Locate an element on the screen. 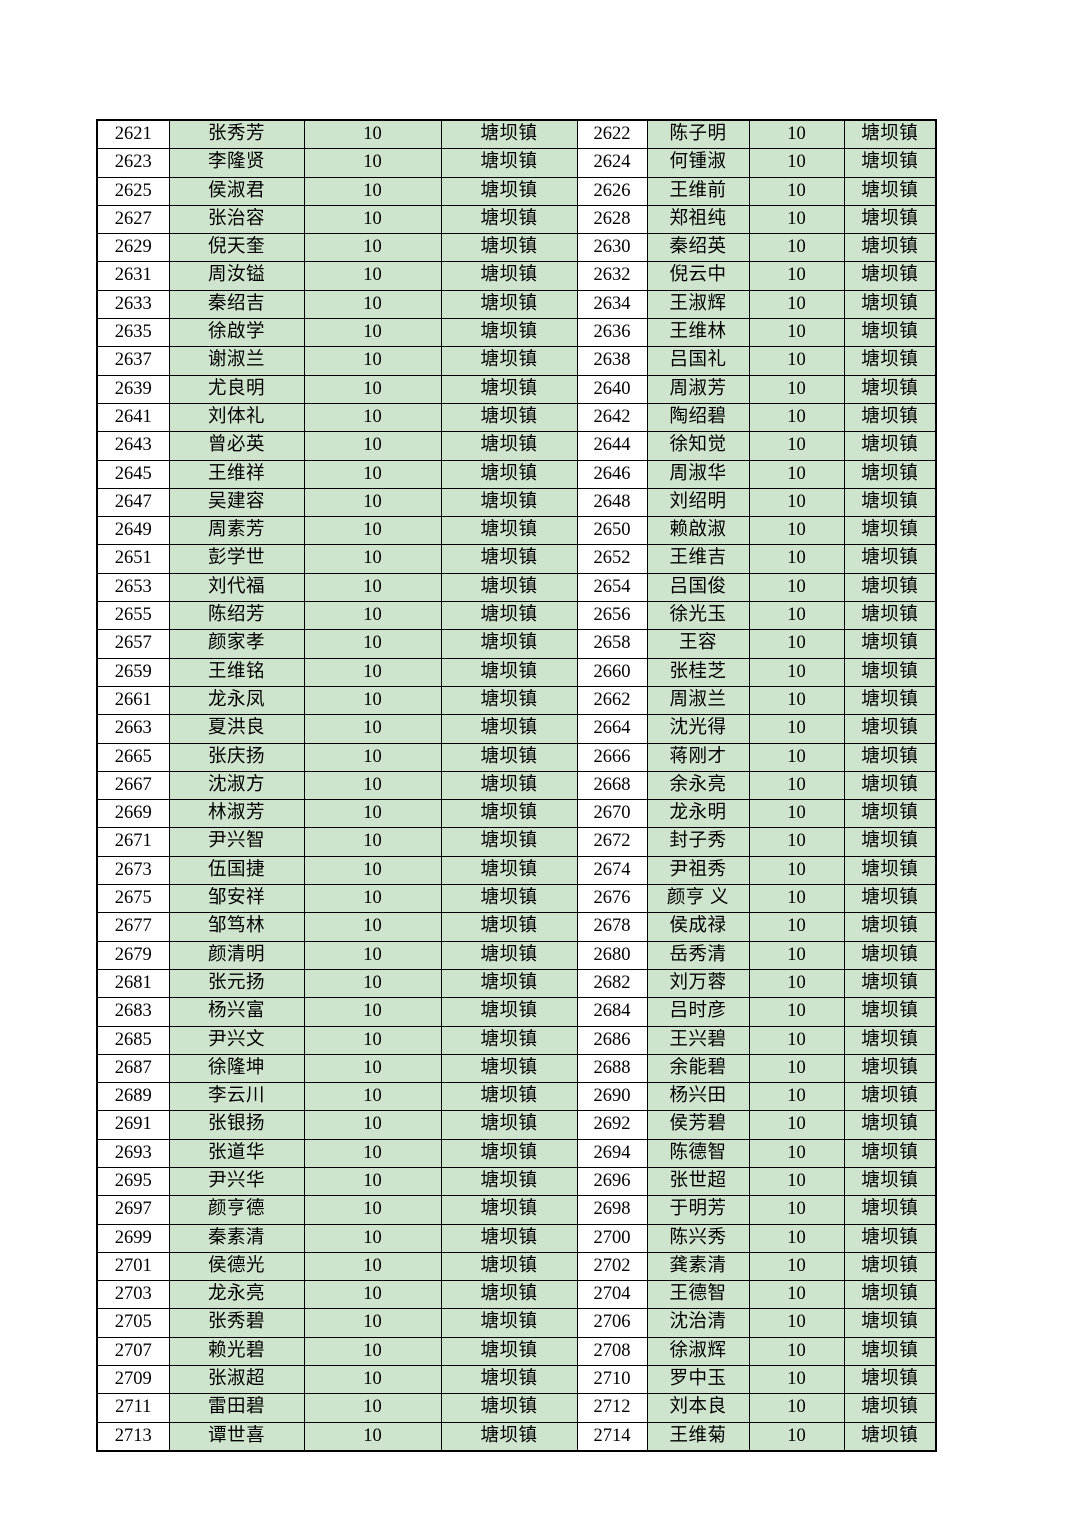 This screenshot has width=1075, height=1519. row-id-right: 2692 is located at coordinates (612, 1125).